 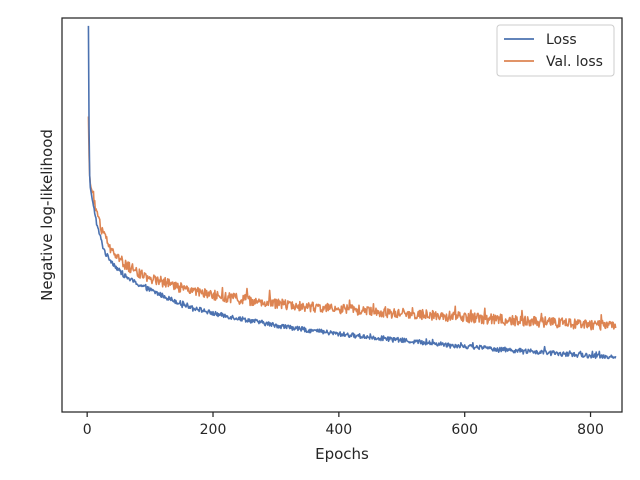 What do you see at coordinates (47, 215) in the screenshot?
I see `y-axis-label: Negative log-likelihood` at bounding box center [47, 215].